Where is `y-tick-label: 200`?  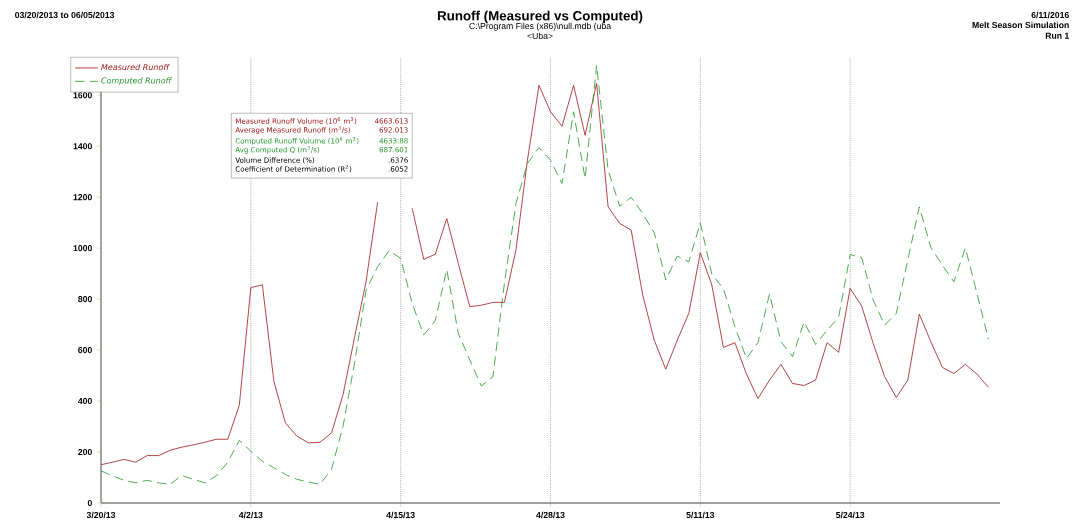 y-tick-label: 200 is located at coordinates (85, 452).